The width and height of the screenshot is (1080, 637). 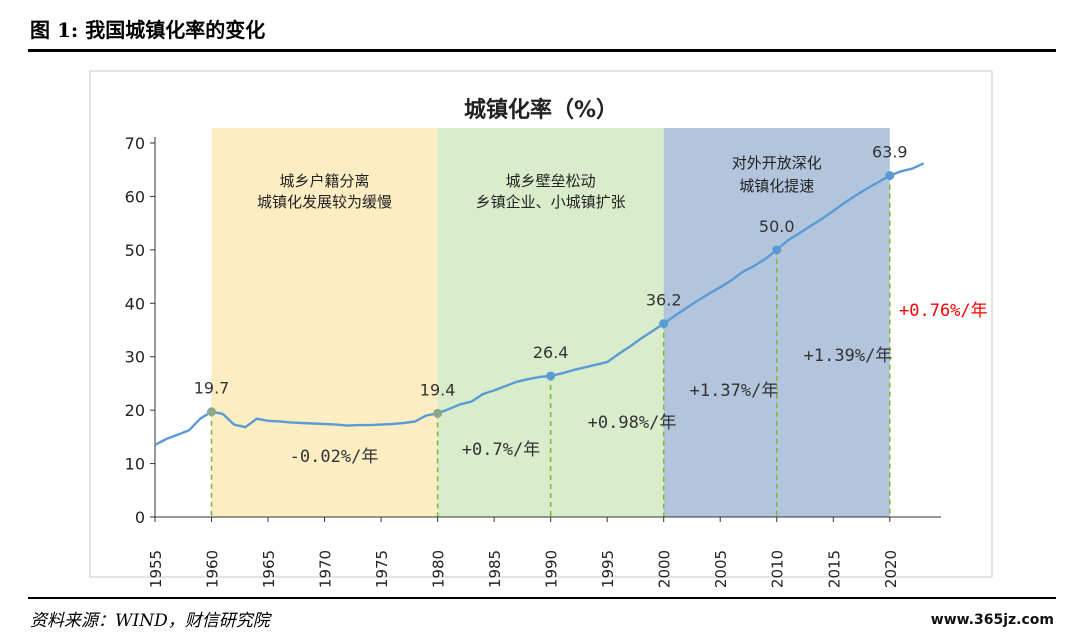 I want to click on x-tick-label: 1995, so click(x=608, y=569).